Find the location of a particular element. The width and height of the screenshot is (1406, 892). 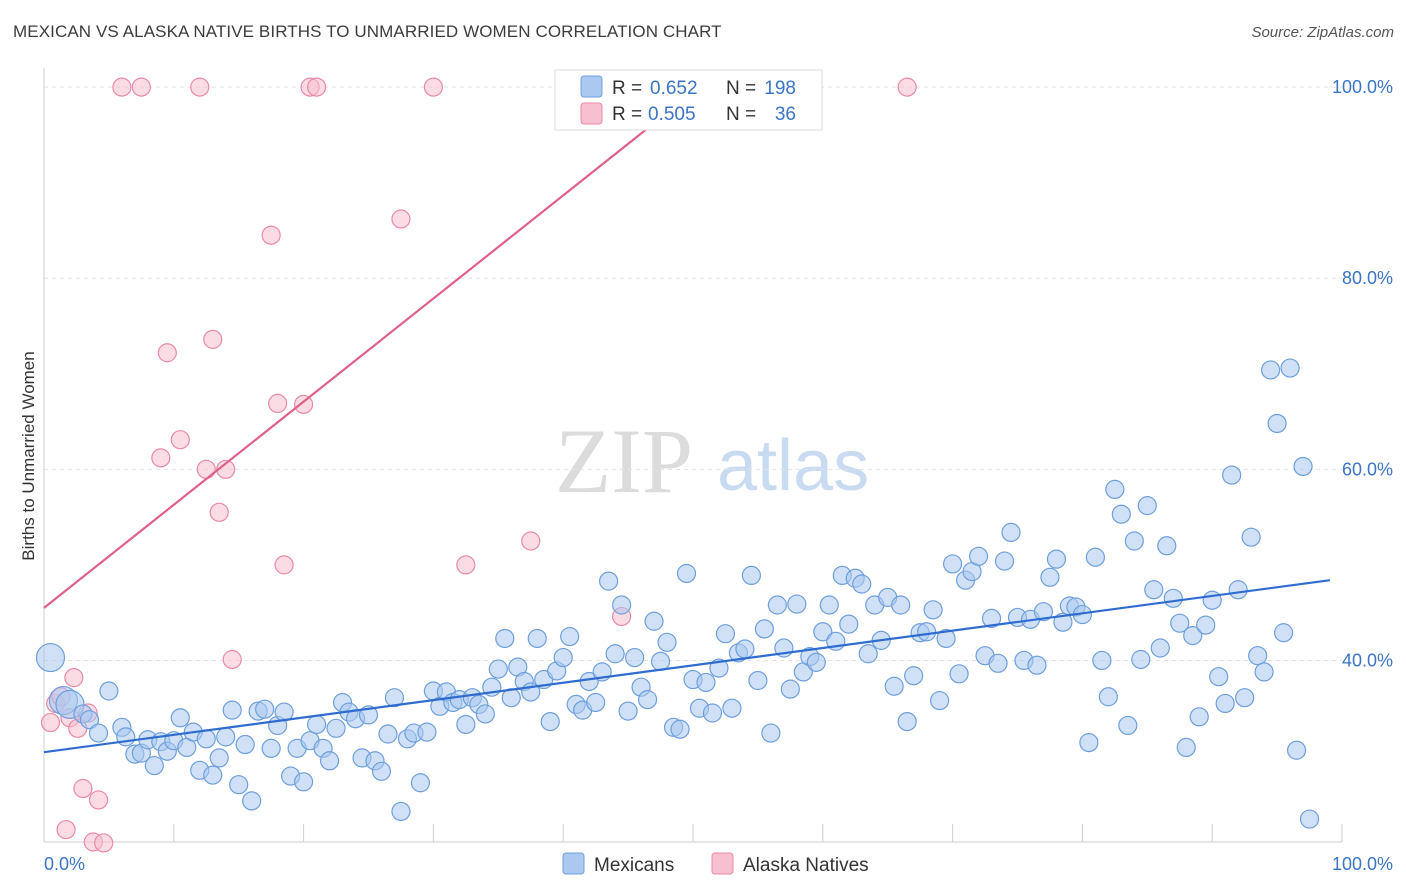

y-tick-label-100: 100.0% is located at coordinates (1362, 87).